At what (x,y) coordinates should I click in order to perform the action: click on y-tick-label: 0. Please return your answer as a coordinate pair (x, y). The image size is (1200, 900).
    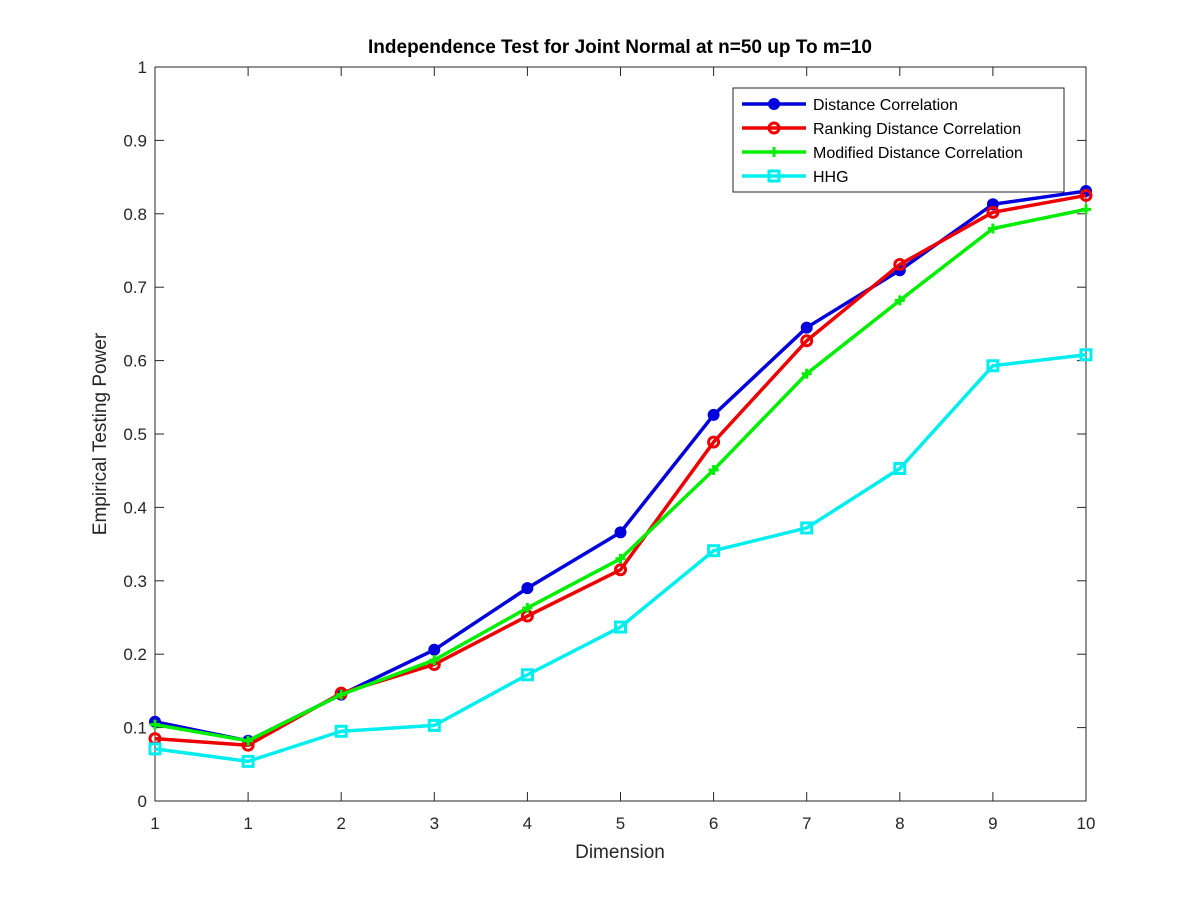
    Looking at the image, I should click on (142, 801).